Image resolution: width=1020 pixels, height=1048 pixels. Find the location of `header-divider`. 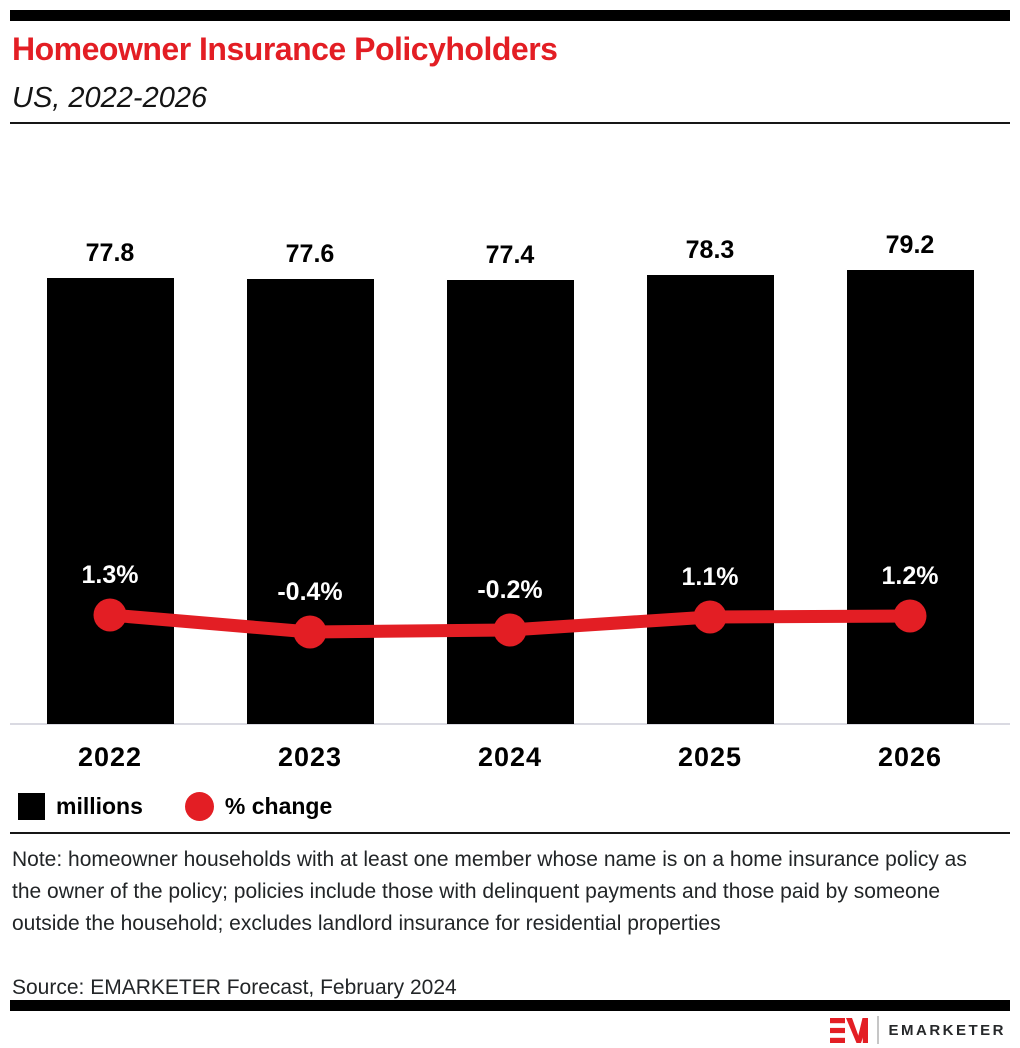

header-divider is located at coordinates (510, 123).